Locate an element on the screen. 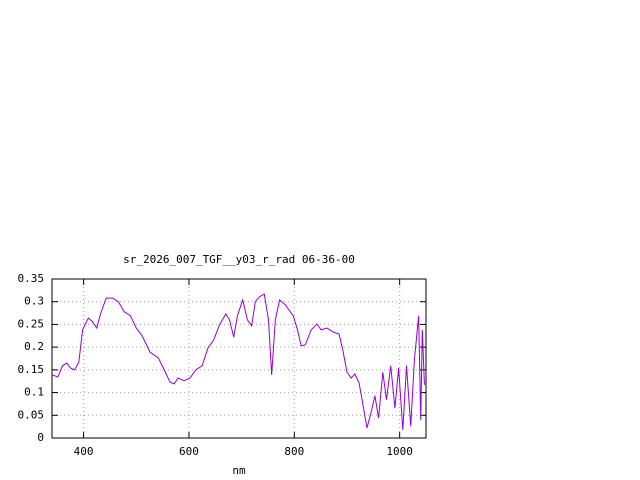 Image resolution: width=640 pixels, height=480 pixels. y-tick-label: 0.05 is located at coordinates (31, 414).